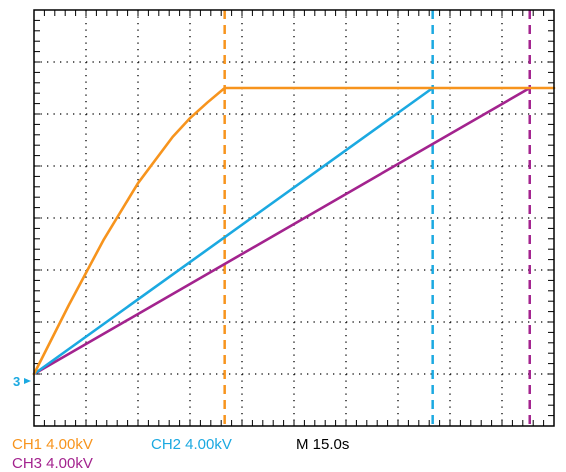 The height and width of the screenshot is (472, 566). What do you see at coordinates (52, 444) in the screenshot?
I see `ch1-scale-readout: CH1 4.00kV` at bounding box center [52, 444].